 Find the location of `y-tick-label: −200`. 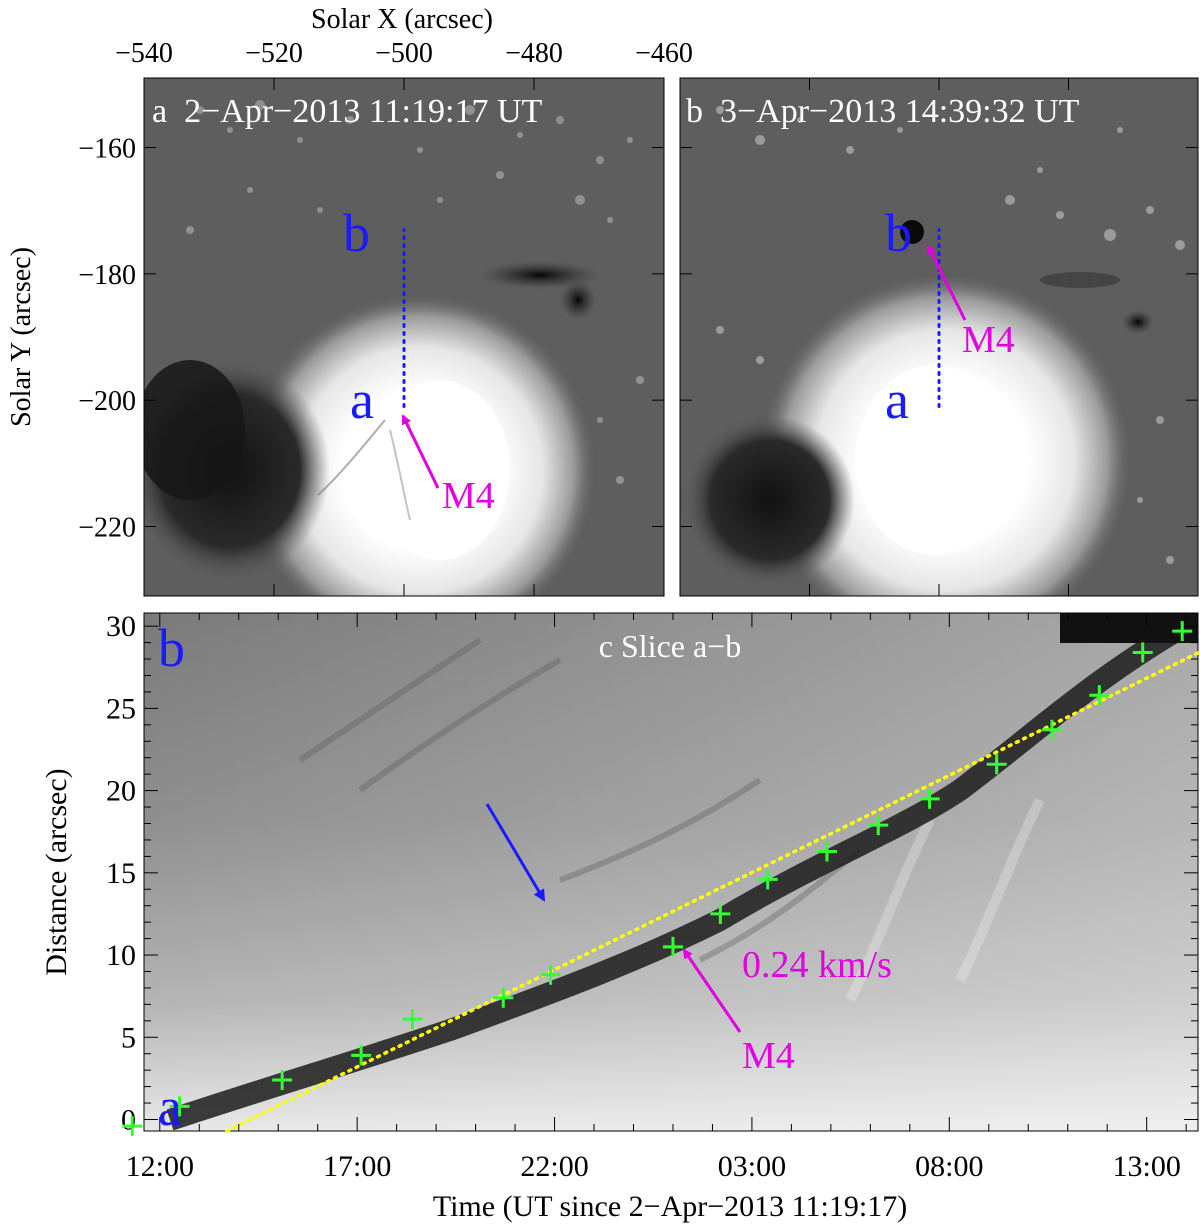

y-tick-label: −200 is located at coordinates (107, 401).